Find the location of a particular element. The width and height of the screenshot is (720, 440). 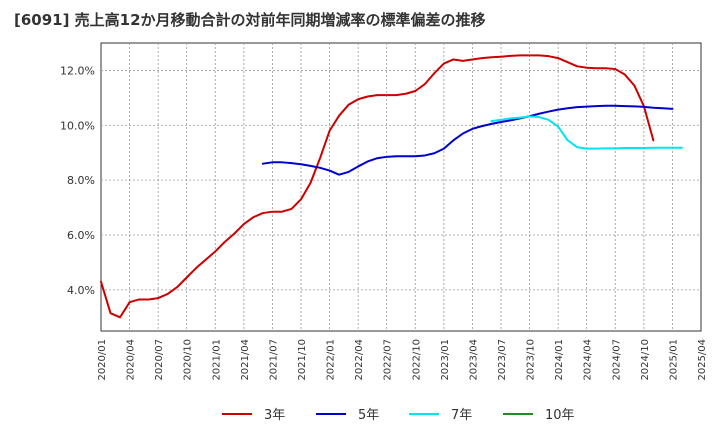

x-tick-label: 2022/01 is located at coordinates (331, 360).